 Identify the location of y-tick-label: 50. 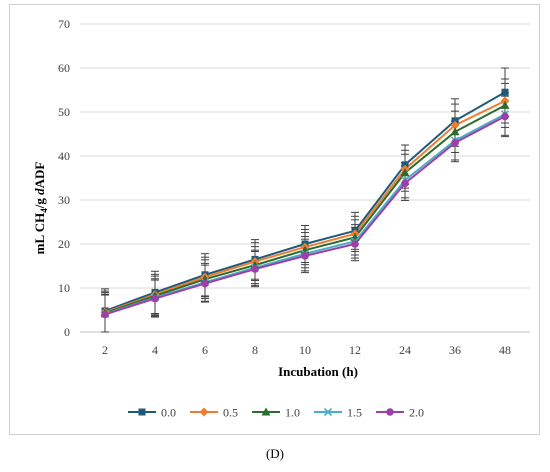
(64, 112).